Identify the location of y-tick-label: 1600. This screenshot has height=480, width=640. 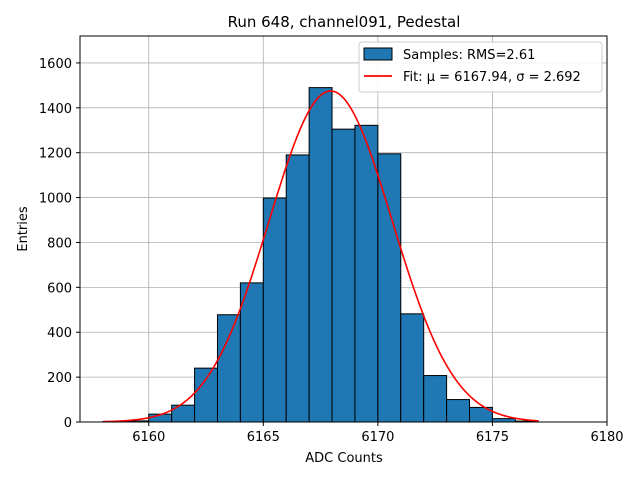
(55, 64).